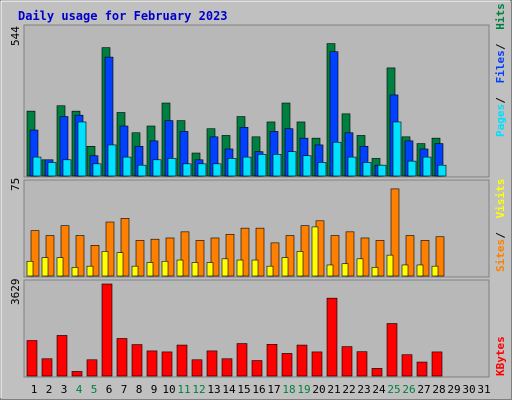  I want to click on ymax-label-kbytes: 3629, so click(15, 292).